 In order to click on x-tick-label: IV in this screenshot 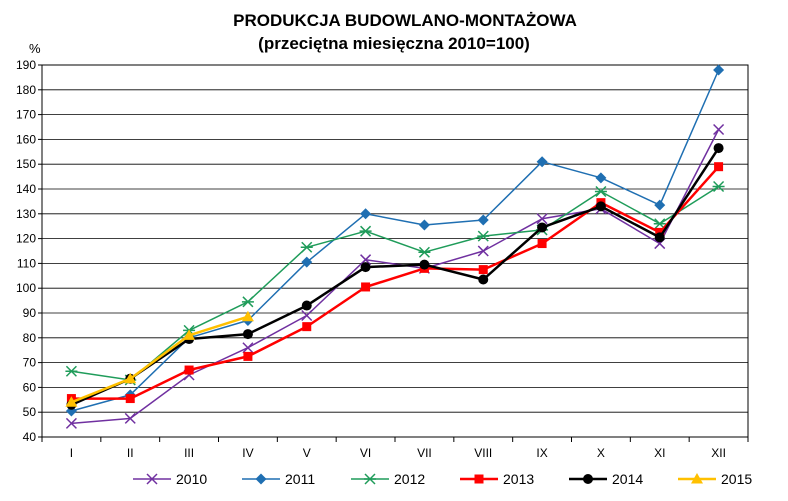, I will do `click(247, 453)`.